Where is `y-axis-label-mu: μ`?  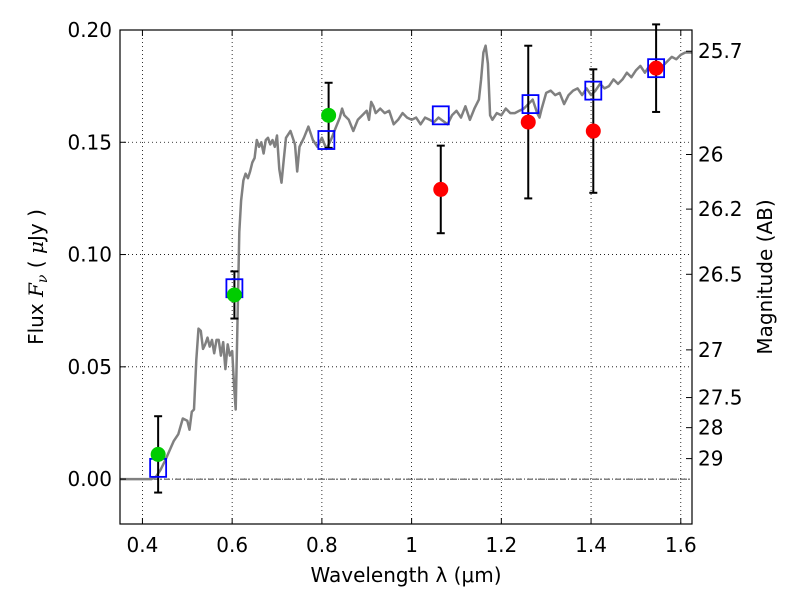
y-axis-label-mu: μ is located at coordinates (36, 247).